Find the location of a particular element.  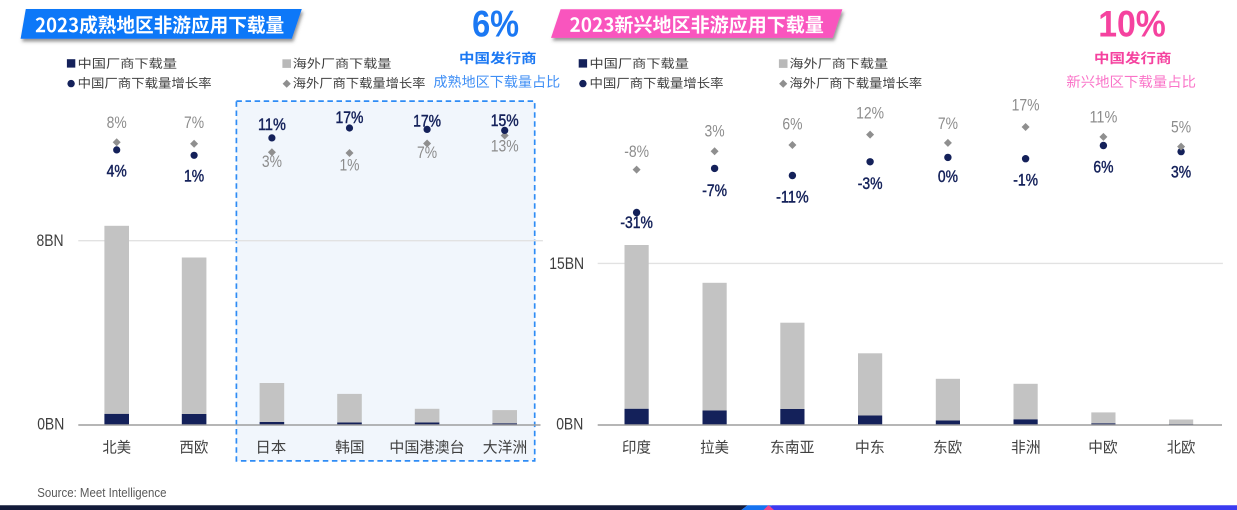

svg-text: 0% is located at coordinates (948, 177).